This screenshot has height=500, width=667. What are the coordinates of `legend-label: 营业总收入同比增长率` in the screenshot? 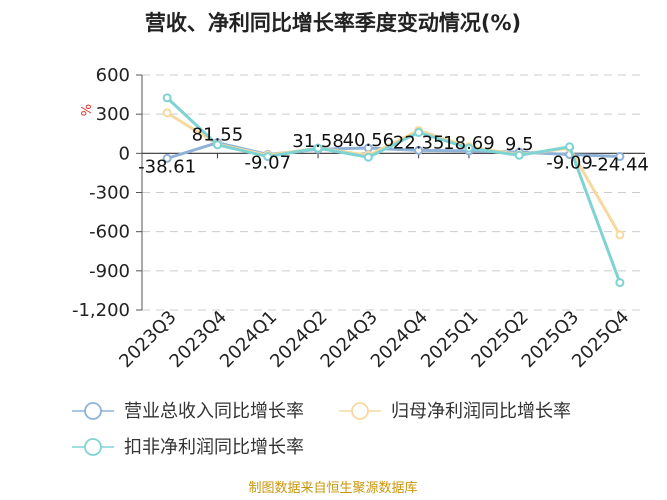 It's located at (214, 411).